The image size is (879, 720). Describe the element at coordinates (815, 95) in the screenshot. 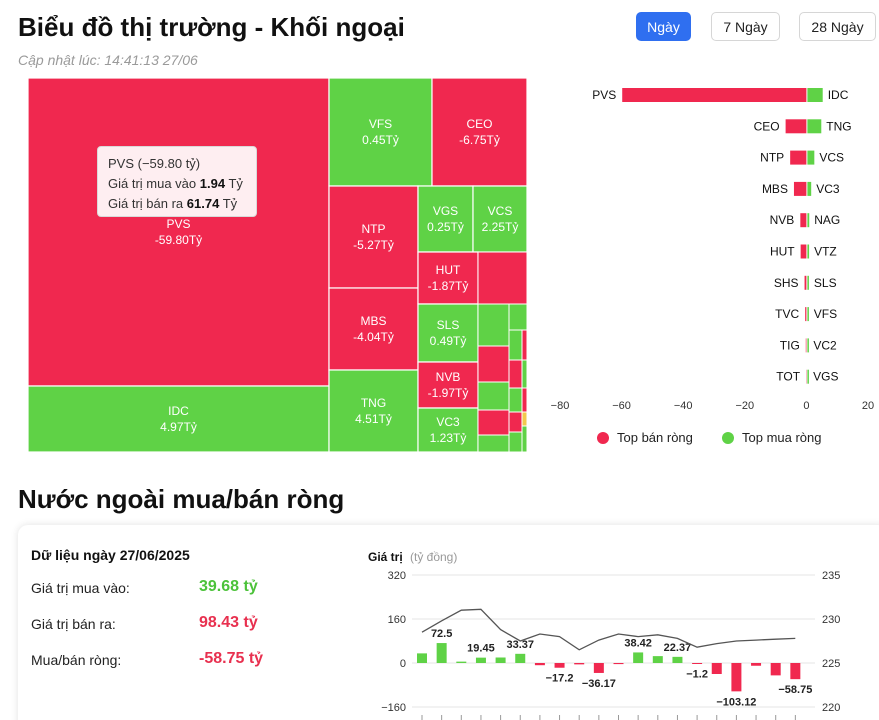

I see `bar-buy-idc` at that location.